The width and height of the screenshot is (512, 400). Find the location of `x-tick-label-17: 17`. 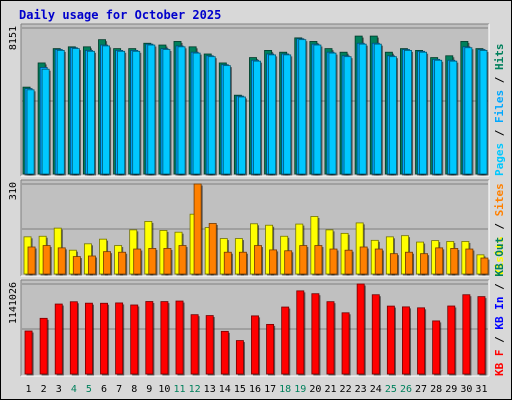

x-tick-label-17: 17 is located at coordinates (270, 389).